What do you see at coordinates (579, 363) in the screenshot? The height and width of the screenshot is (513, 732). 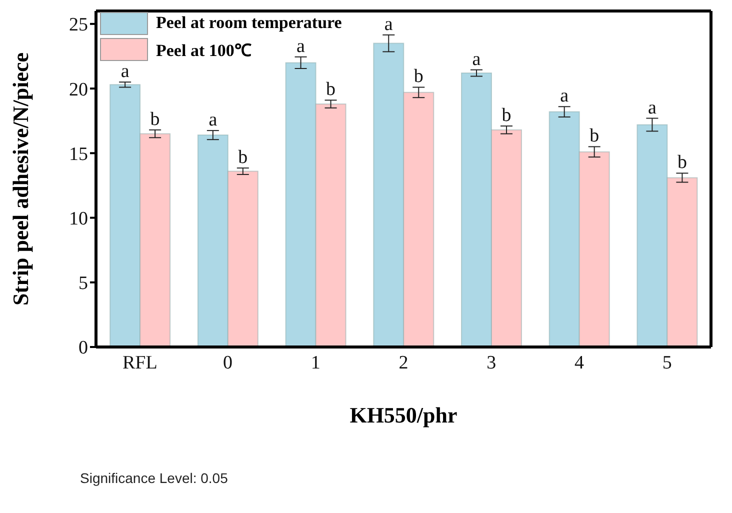 I see `x-tick-label: 4` at bounding box center [579, 363].